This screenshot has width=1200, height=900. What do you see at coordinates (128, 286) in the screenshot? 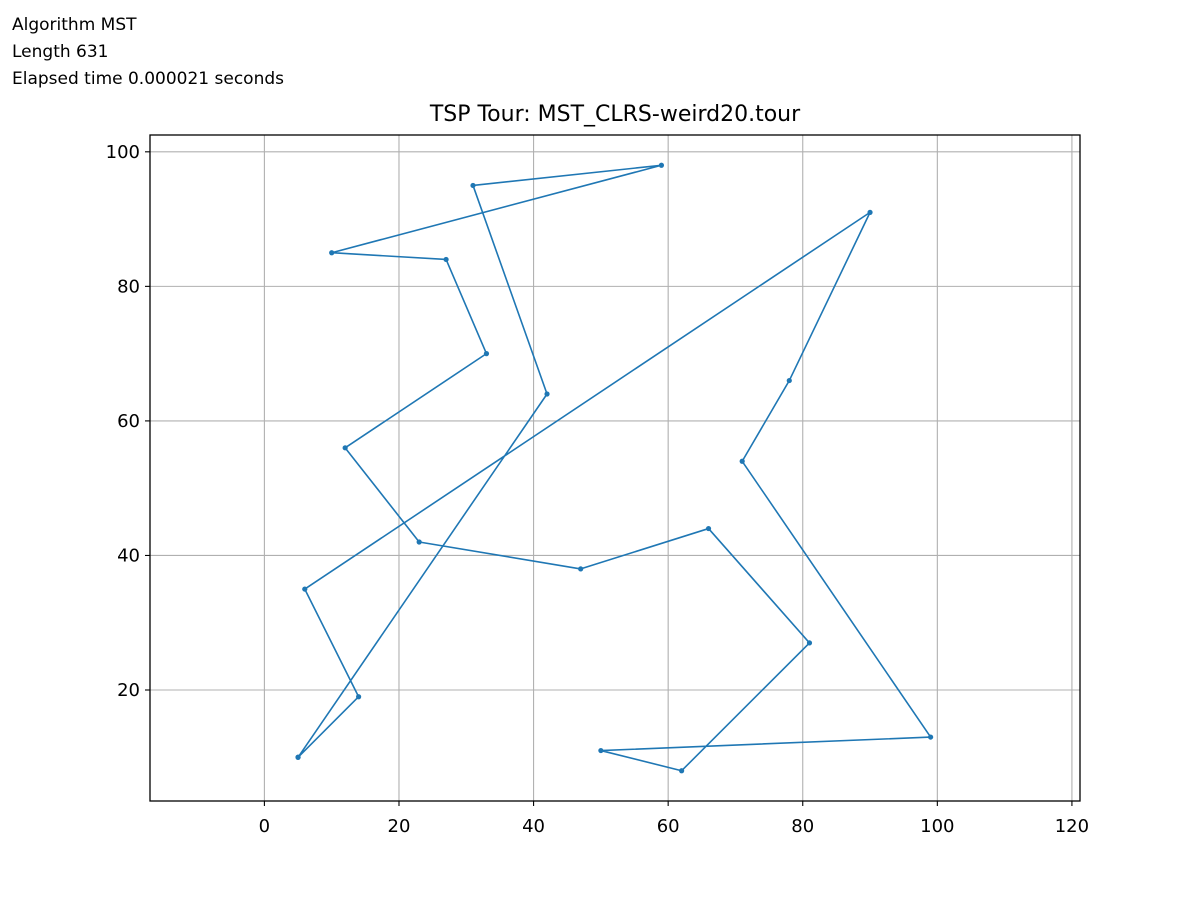
I see `y-tick-label: 80` at bounding box center [128, 286].